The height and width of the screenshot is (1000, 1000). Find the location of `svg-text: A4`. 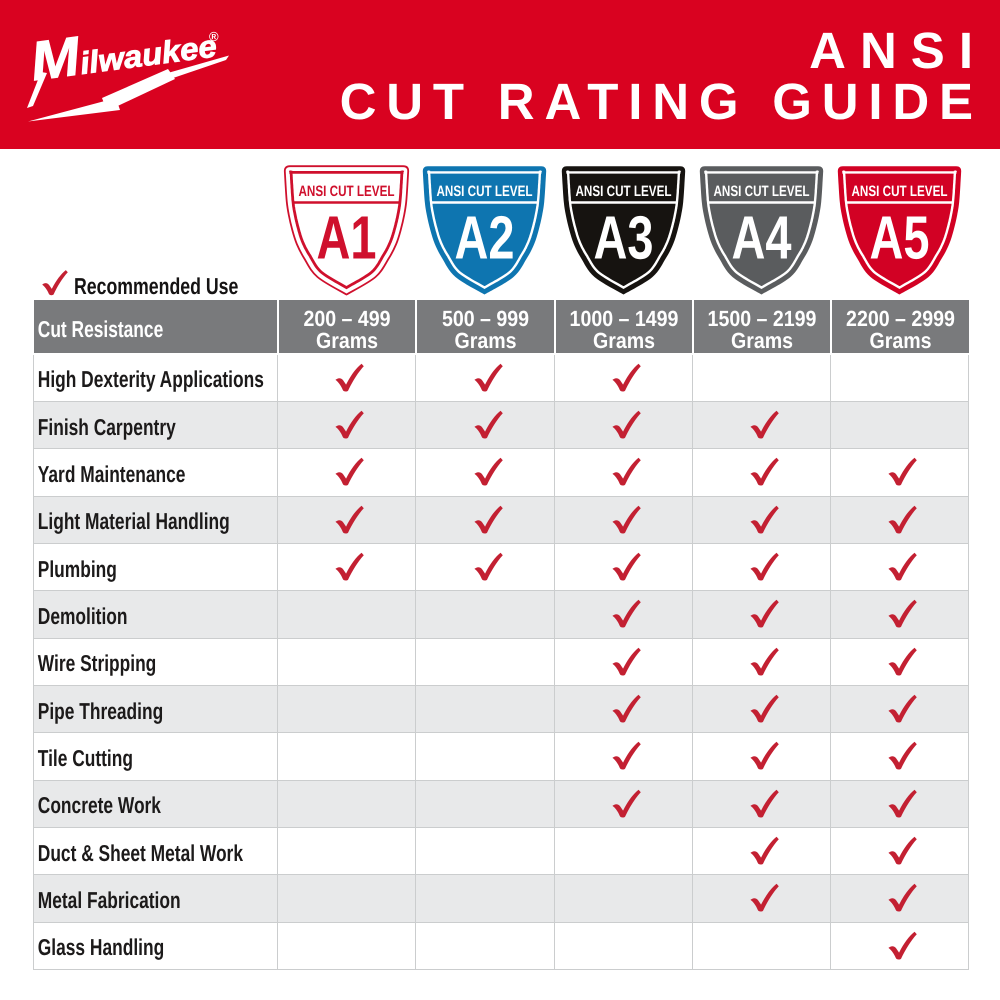

svg-text: A4 is located at coordinates (761, 238).